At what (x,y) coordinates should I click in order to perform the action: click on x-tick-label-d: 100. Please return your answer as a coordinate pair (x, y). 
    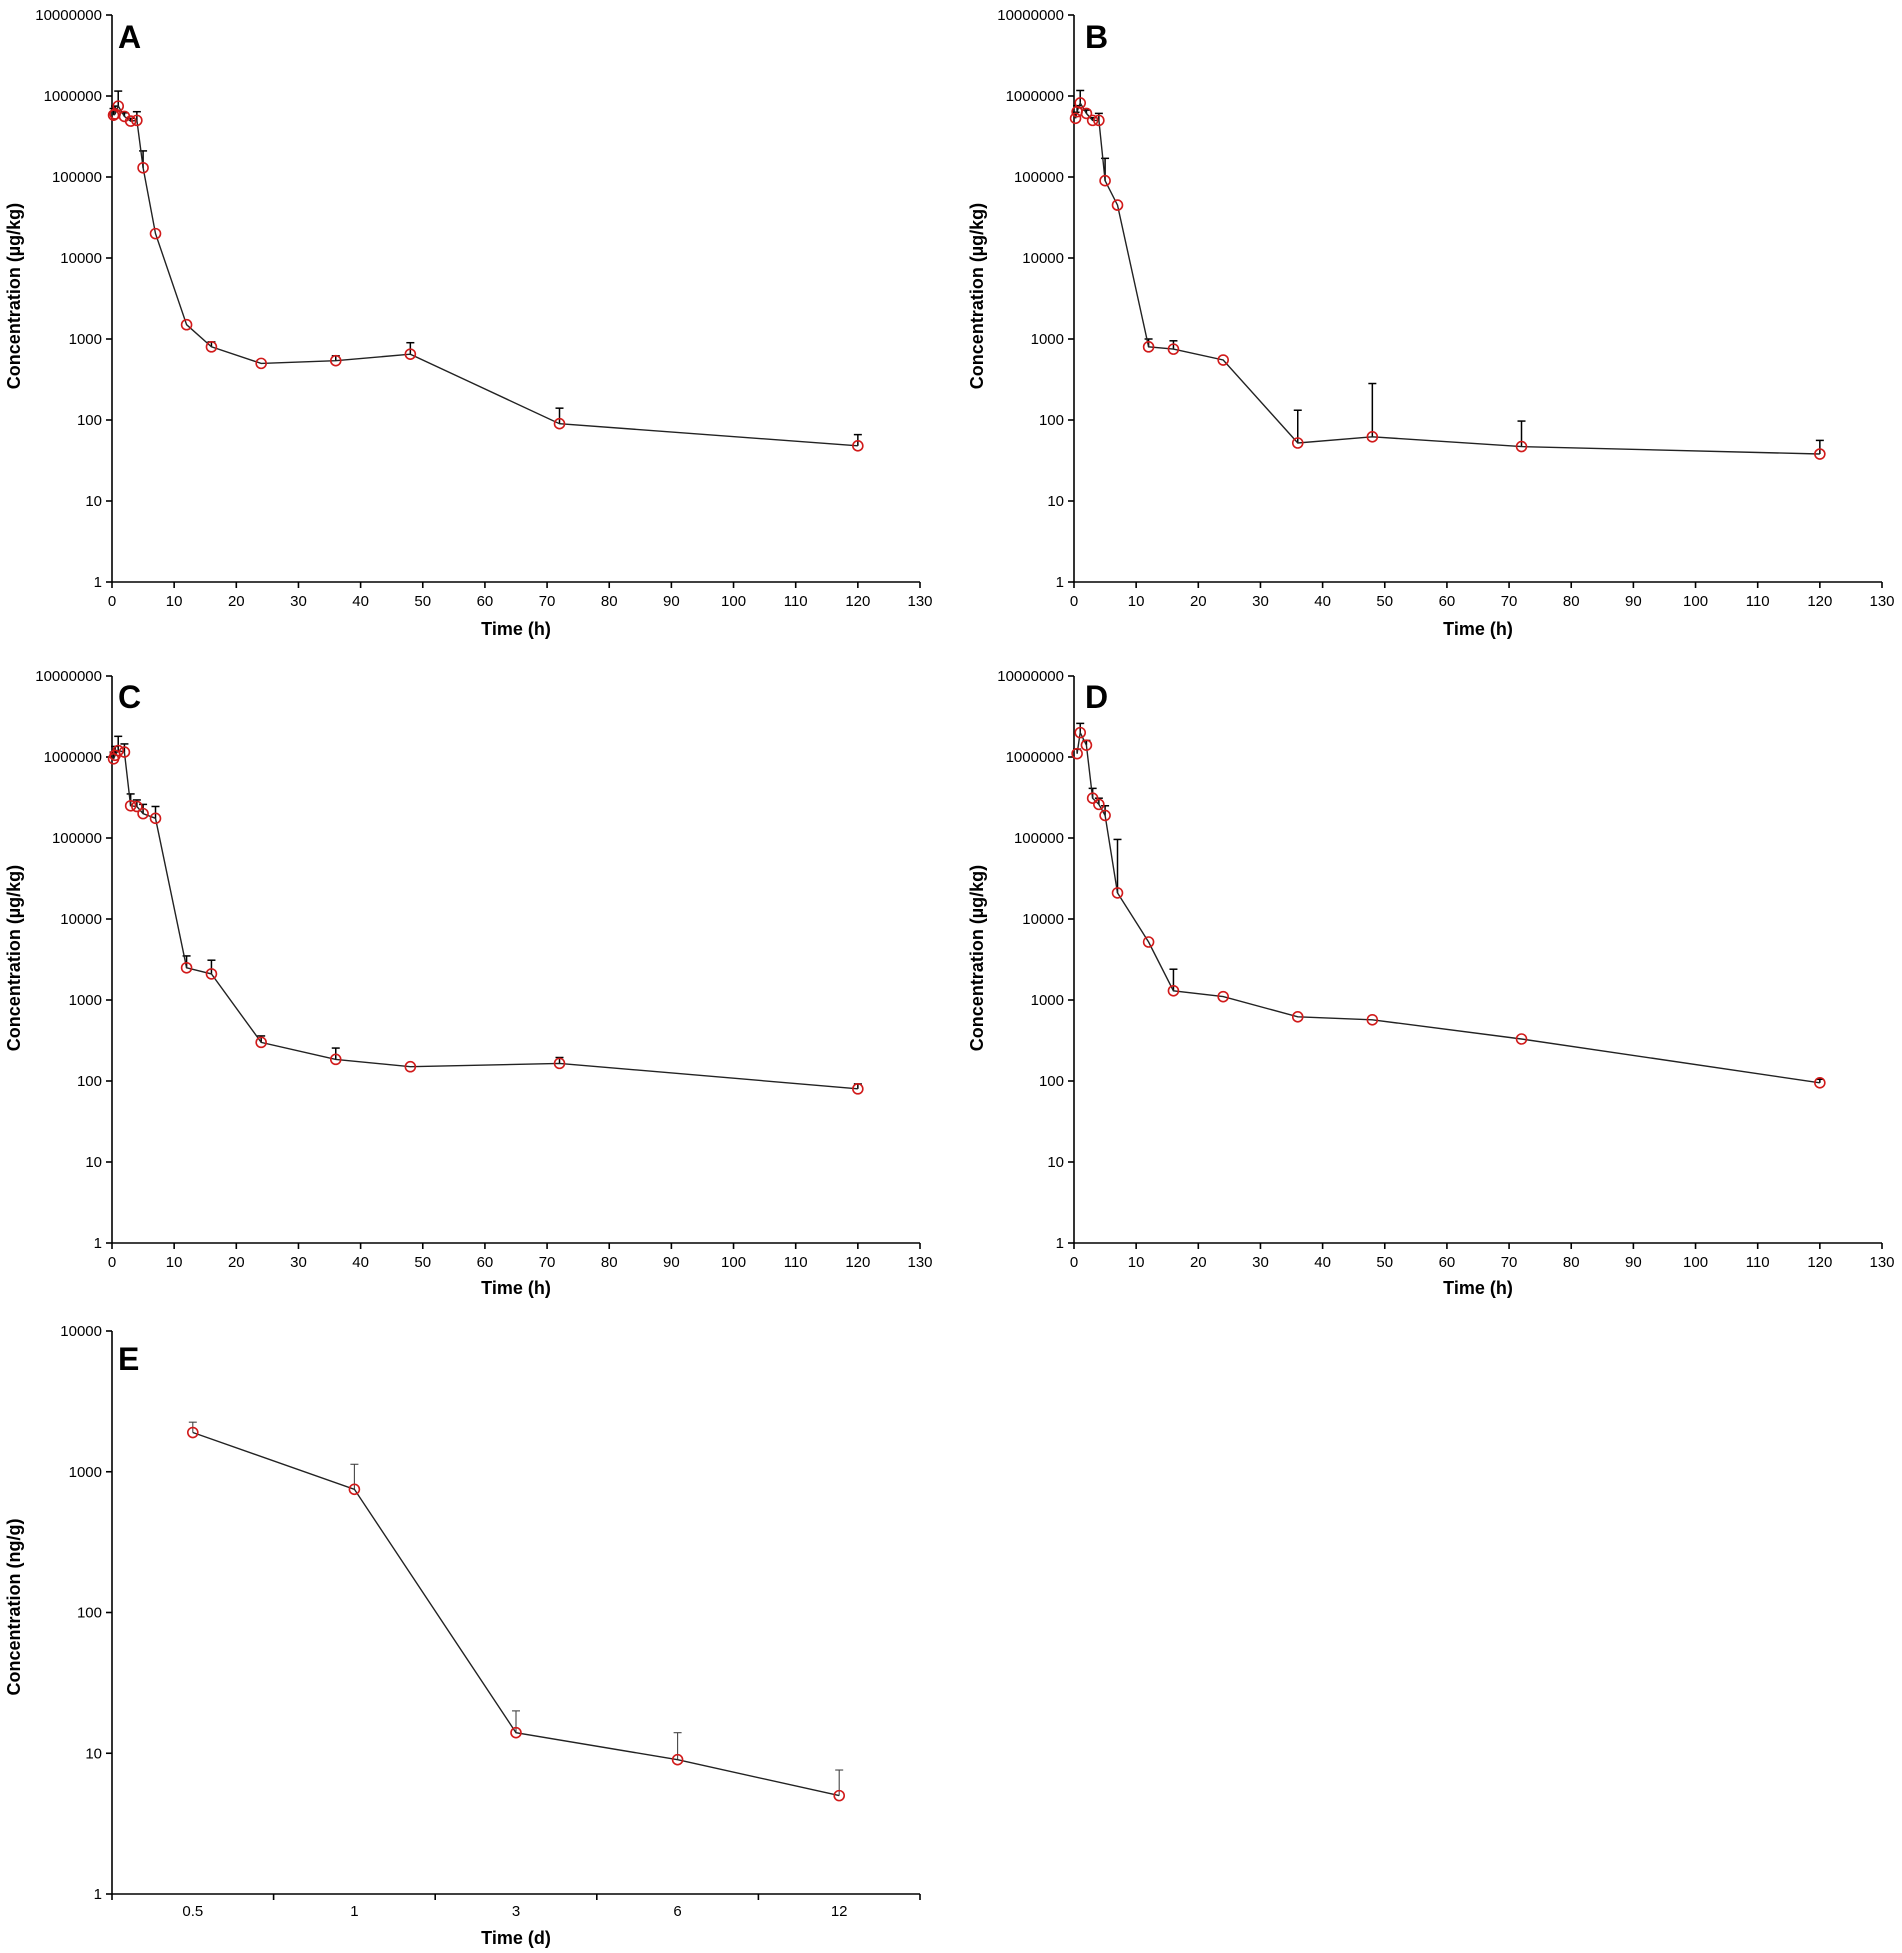
    Looking at the image, I should click on (1695, 1262).